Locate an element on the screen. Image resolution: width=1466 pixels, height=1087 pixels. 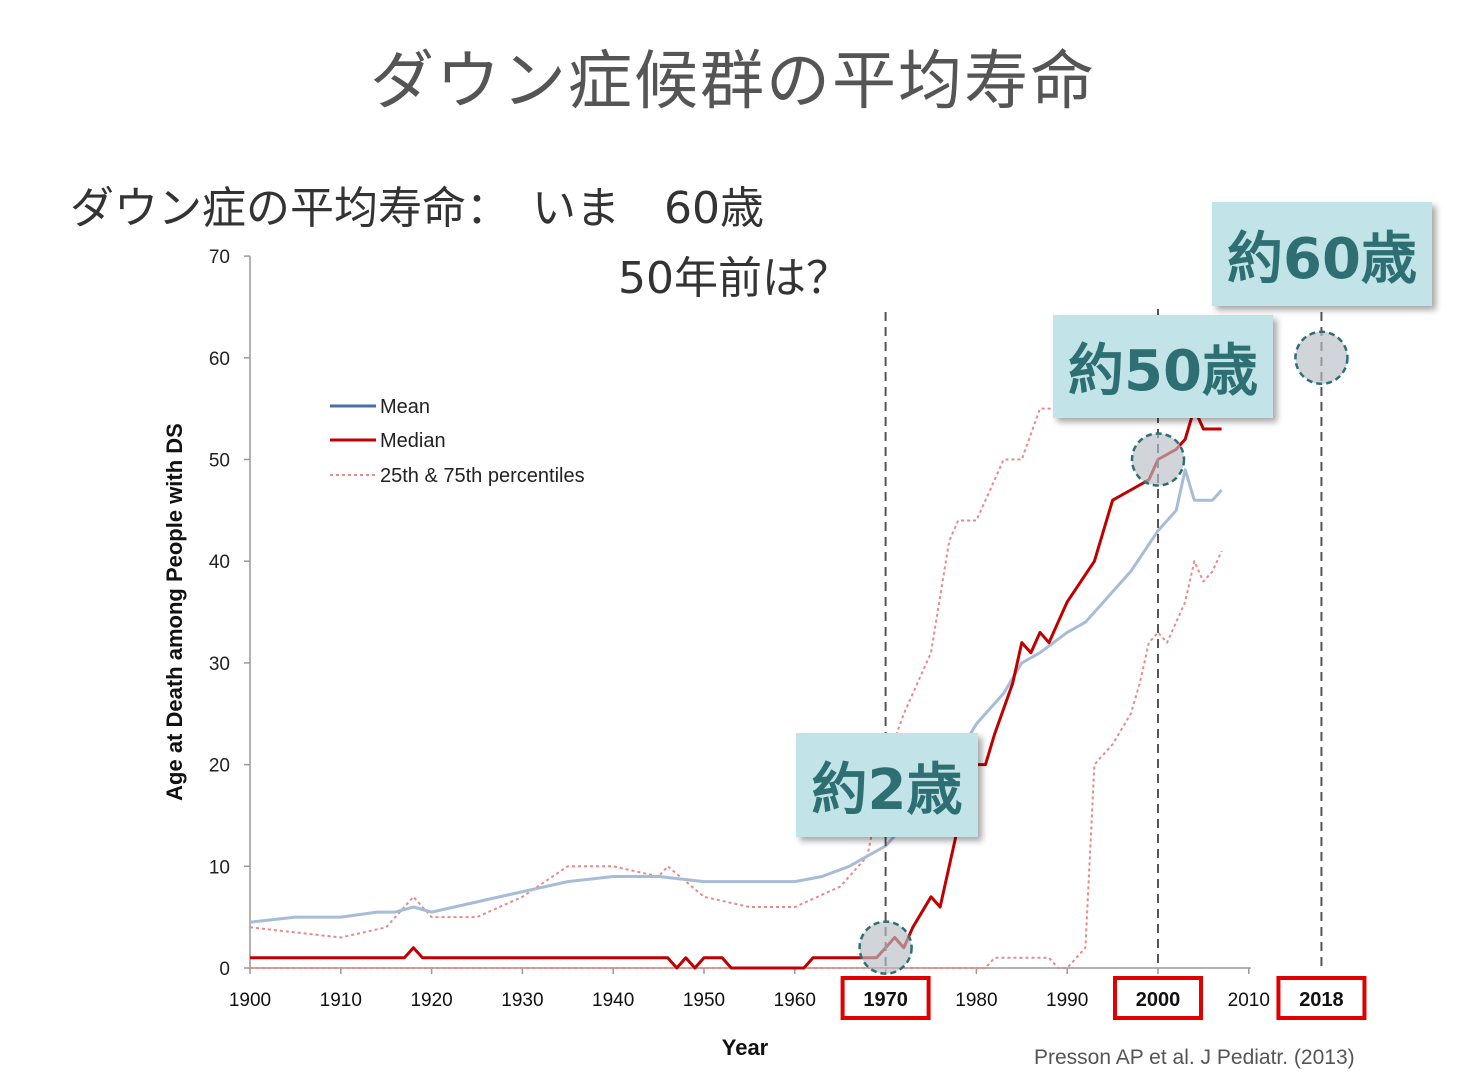
x-tick-label: 1990 is located at coordinates (1067, 1000).